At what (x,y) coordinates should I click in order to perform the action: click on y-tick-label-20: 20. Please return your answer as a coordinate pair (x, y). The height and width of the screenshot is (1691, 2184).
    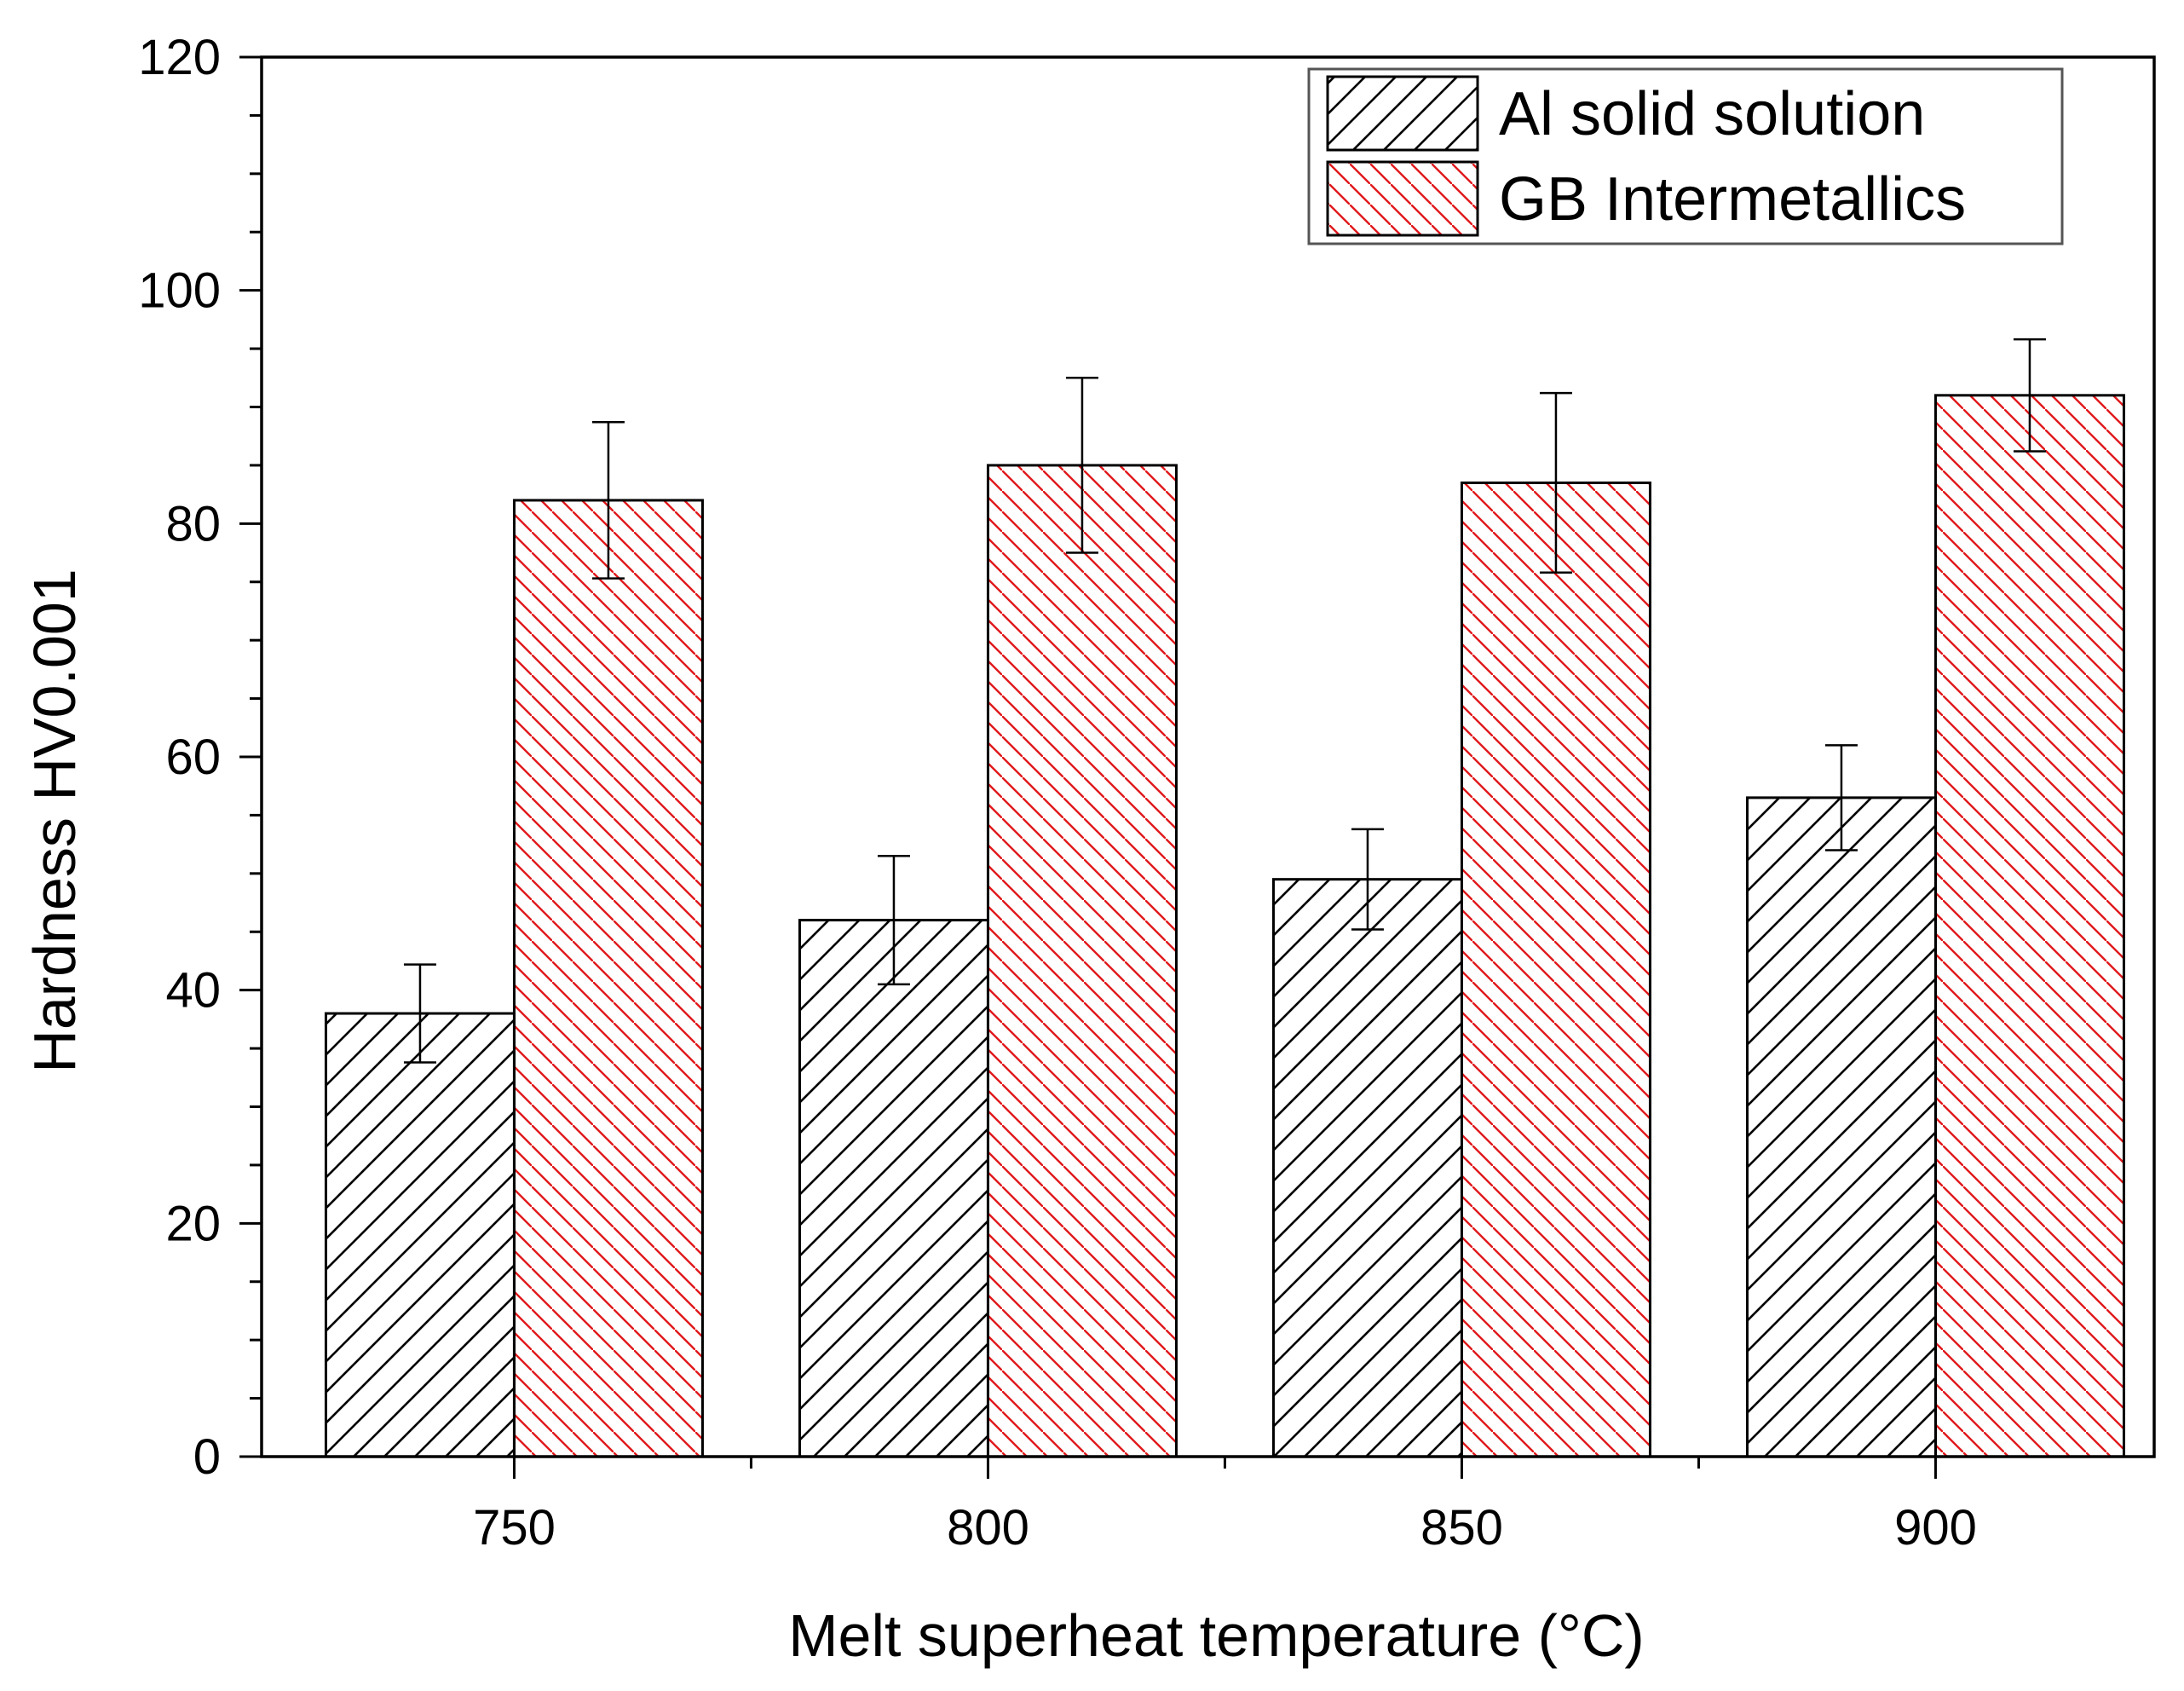
    Looking at the image, I should click on (193, 1223).